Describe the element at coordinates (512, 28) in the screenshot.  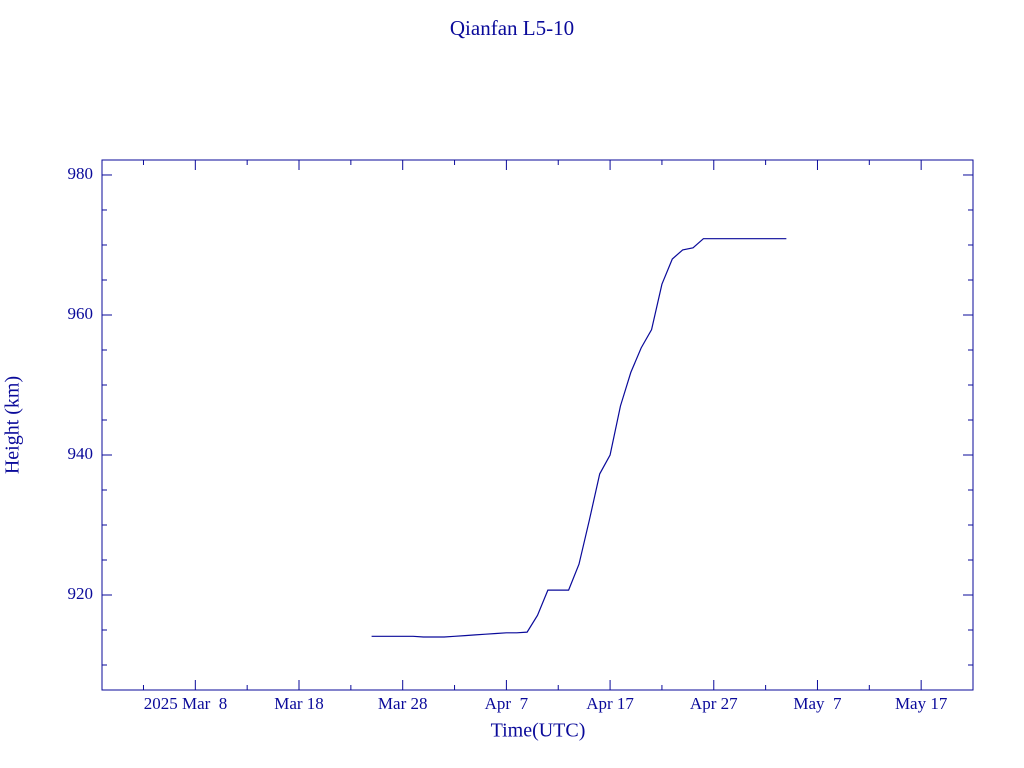
I see `chart-title: Qianfan L5-10` at that location.